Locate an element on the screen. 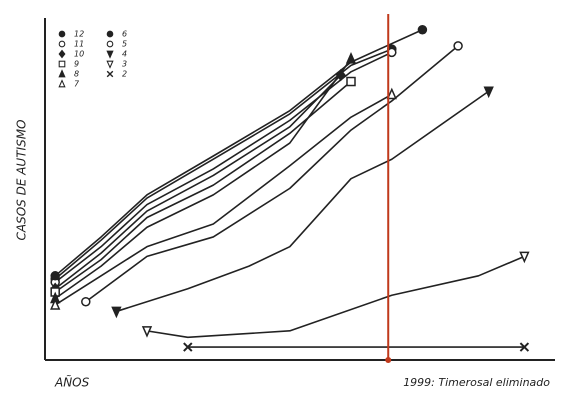 The height and width of the screenshot is (395, 561). legend-label: 4 is located at coordinates (124, 54).